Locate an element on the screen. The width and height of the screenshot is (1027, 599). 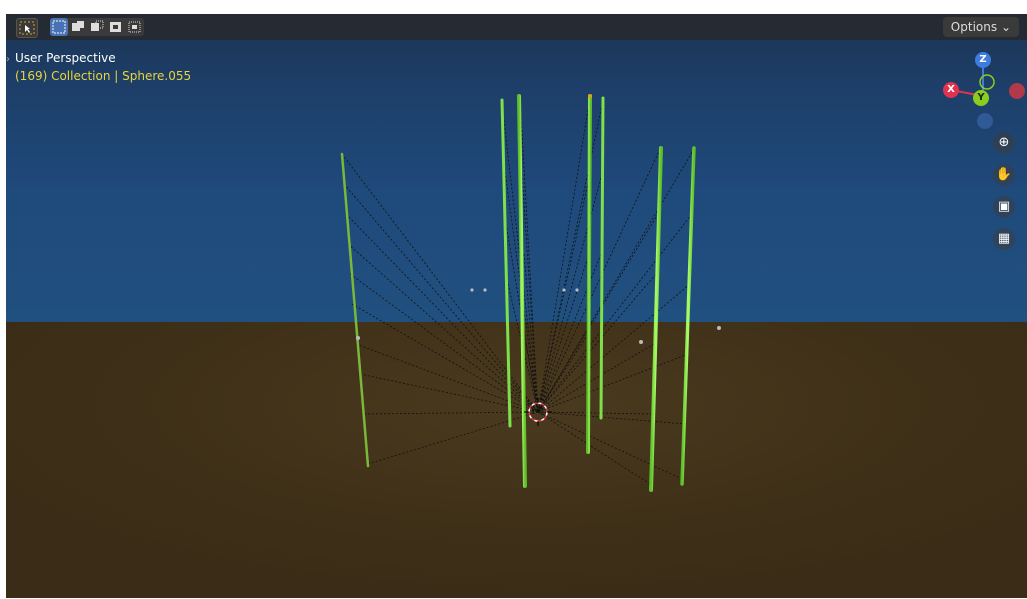
select-box-icon is located at coordinates (27, 28).